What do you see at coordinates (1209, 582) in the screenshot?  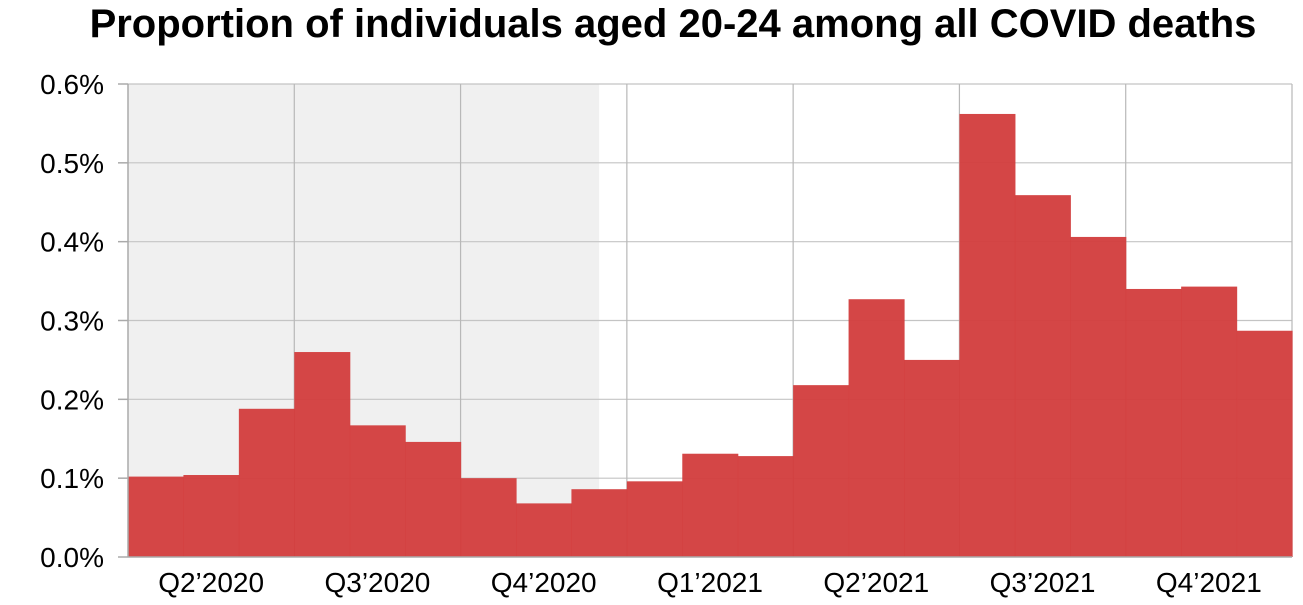 I see `x-tick-label: Q4’2021` at bounding box center [1209, 582].